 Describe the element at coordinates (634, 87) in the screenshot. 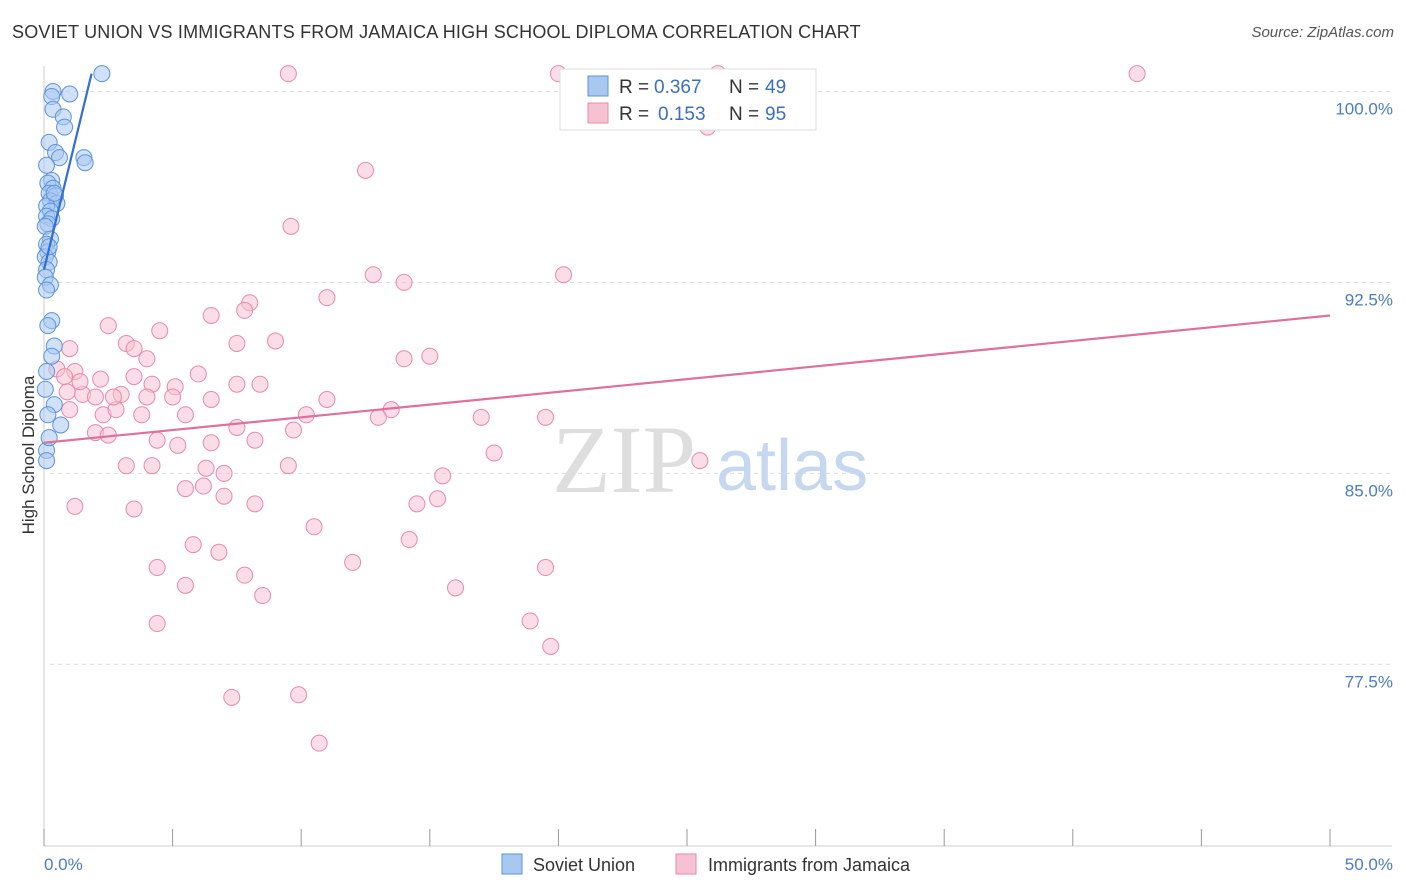

I see `legend-r-label-soviet: R =` at that location.